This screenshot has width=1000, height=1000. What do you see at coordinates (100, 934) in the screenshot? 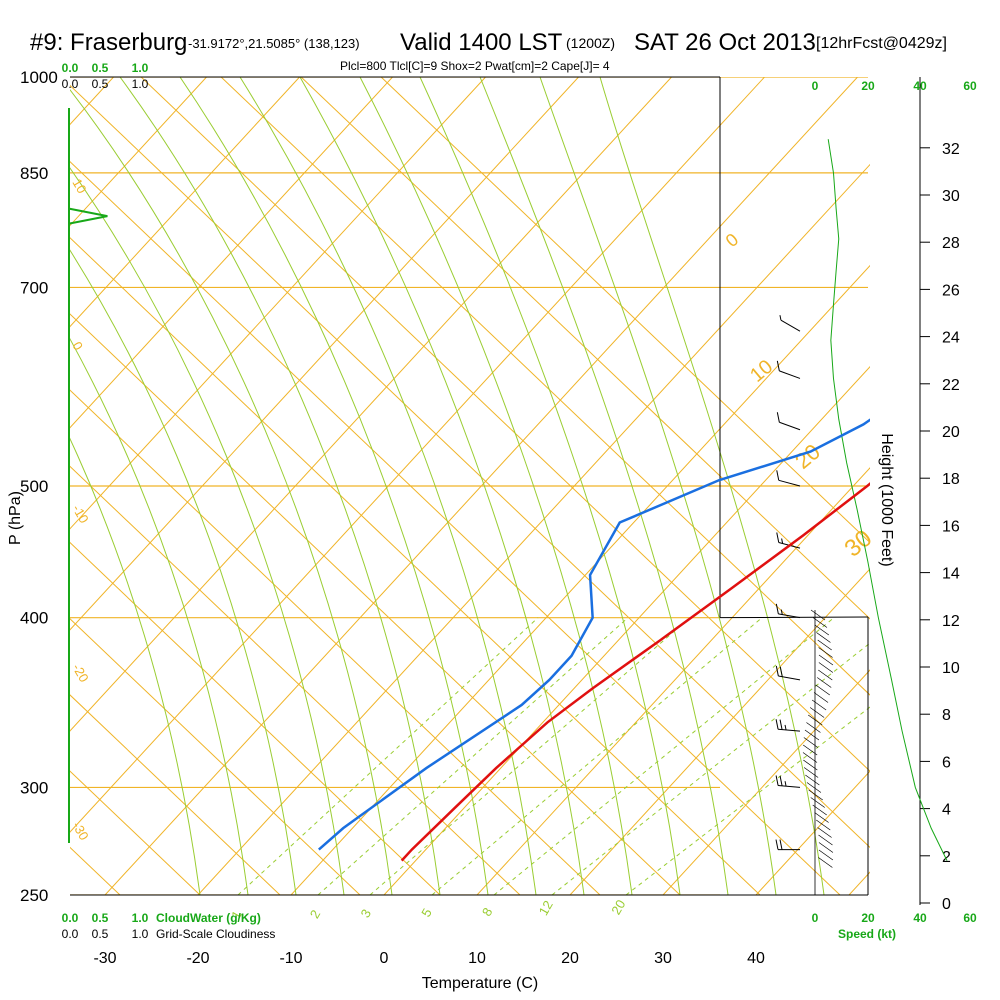
I see `cloudiness-scale-bottom: 0.5` at bounding box center [100, 934].